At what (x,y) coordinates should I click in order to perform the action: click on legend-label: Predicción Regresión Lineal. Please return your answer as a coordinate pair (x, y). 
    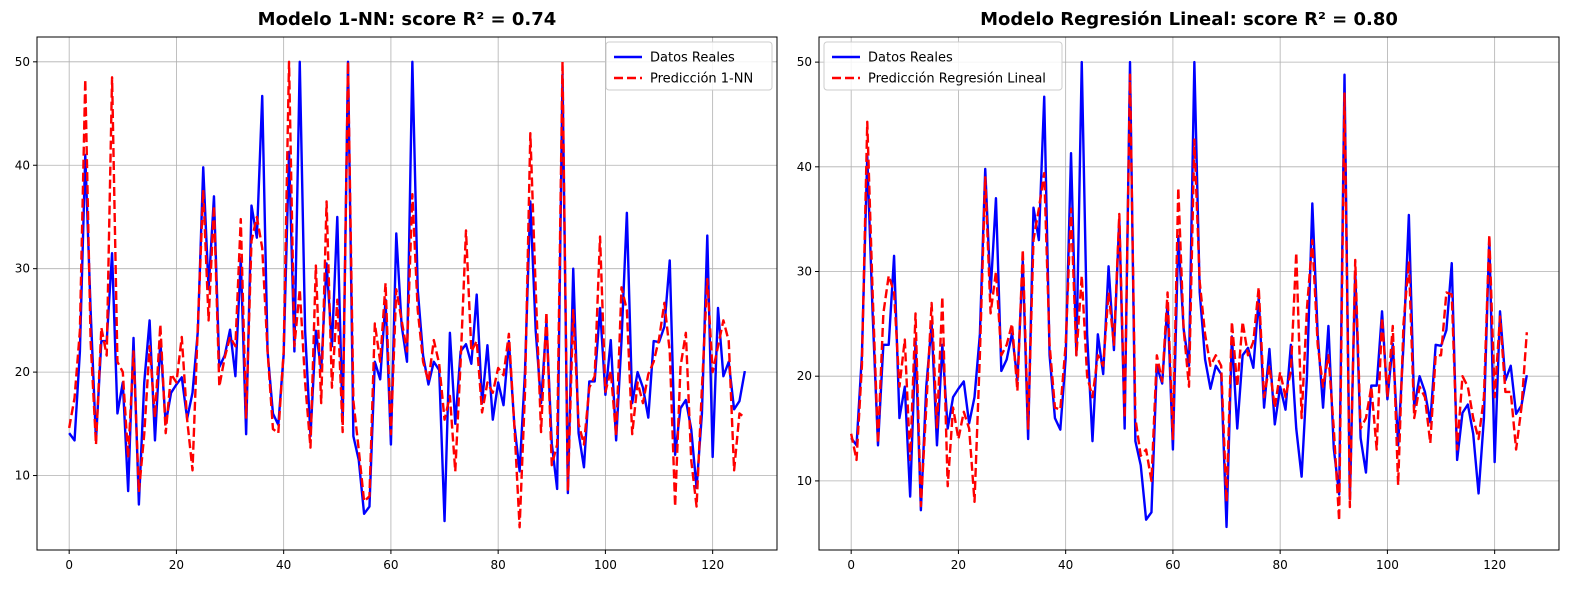
    Looking at the image, I should click on (957, 79).